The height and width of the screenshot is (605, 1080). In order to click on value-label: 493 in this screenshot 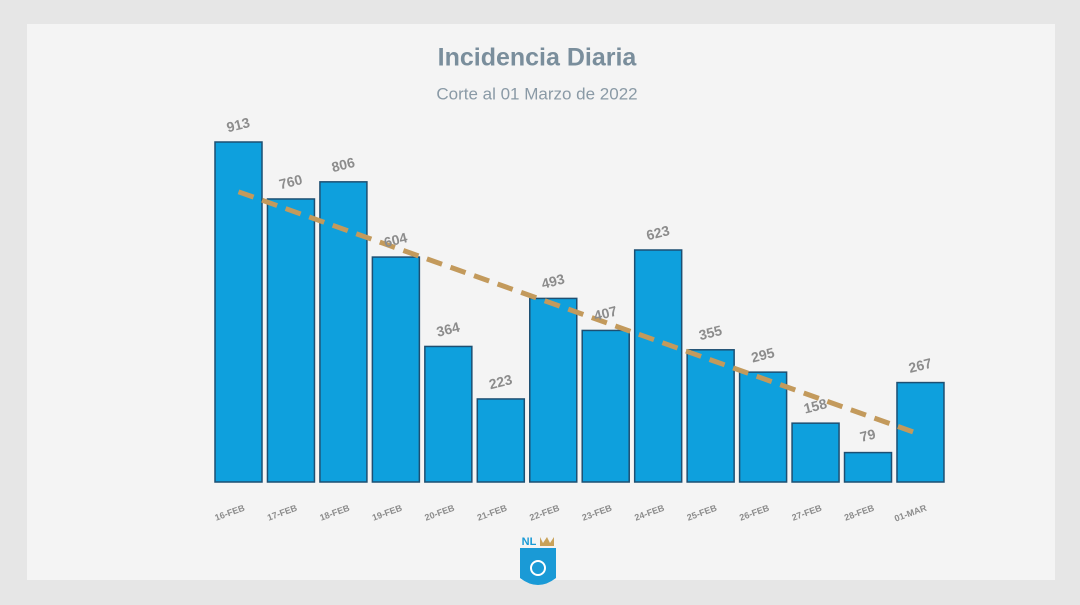, I will do `click(553, 281)`.